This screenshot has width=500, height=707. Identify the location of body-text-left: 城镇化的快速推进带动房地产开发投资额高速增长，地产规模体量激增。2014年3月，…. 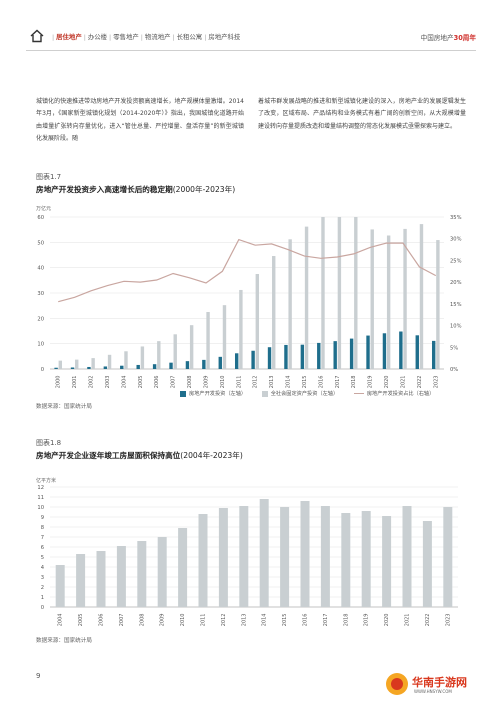
(140, 120).